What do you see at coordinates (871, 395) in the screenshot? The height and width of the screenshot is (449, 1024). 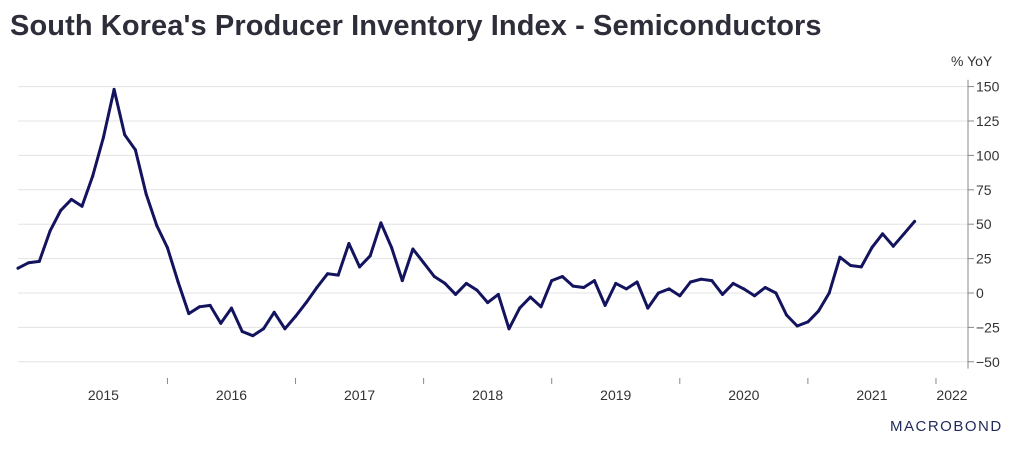 I see `x-tick-label: 2021` at bounding box center [871, 395].